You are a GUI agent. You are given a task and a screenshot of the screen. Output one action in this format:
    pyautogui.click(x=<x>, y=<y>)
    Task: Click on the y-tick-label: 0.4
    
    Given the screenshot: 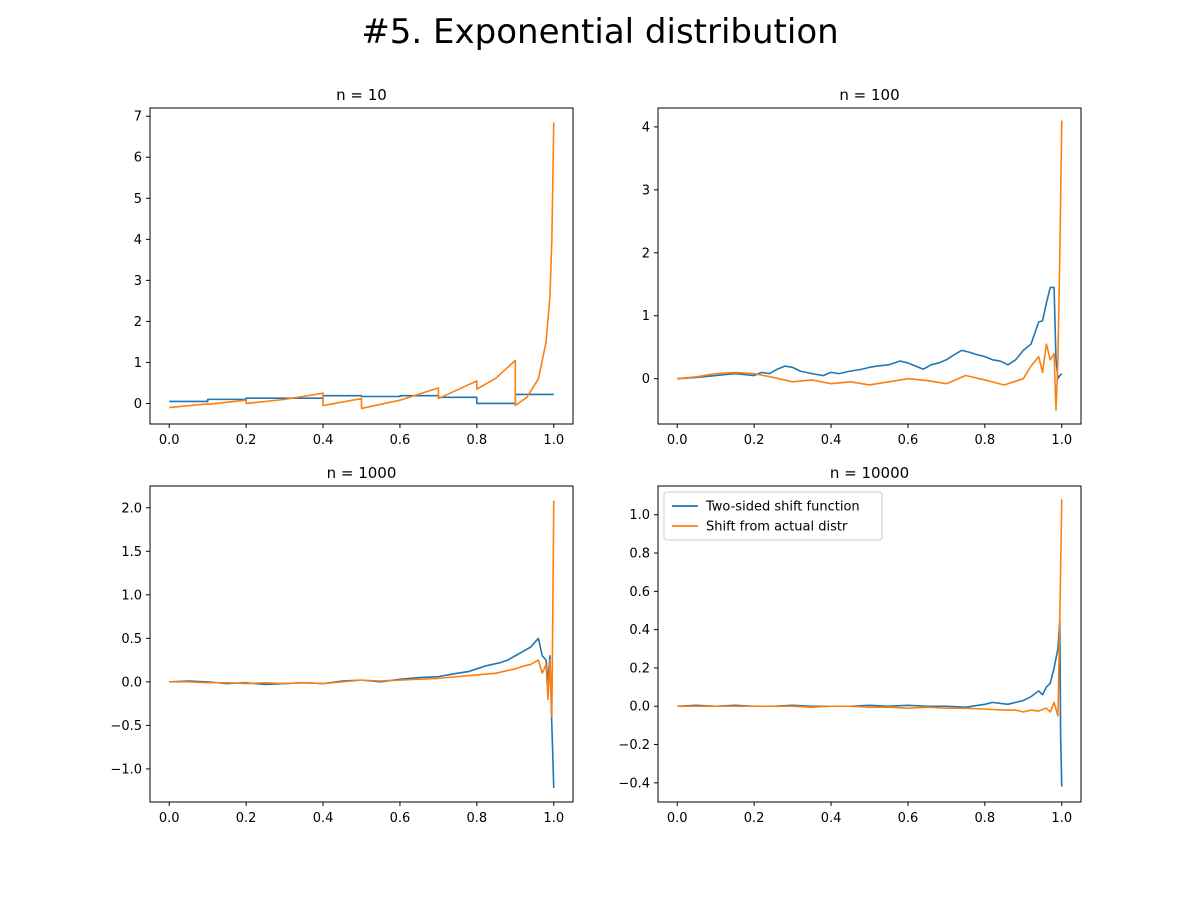 What is the action you would take?
    pyautogui.click(x=639, y=630)
    